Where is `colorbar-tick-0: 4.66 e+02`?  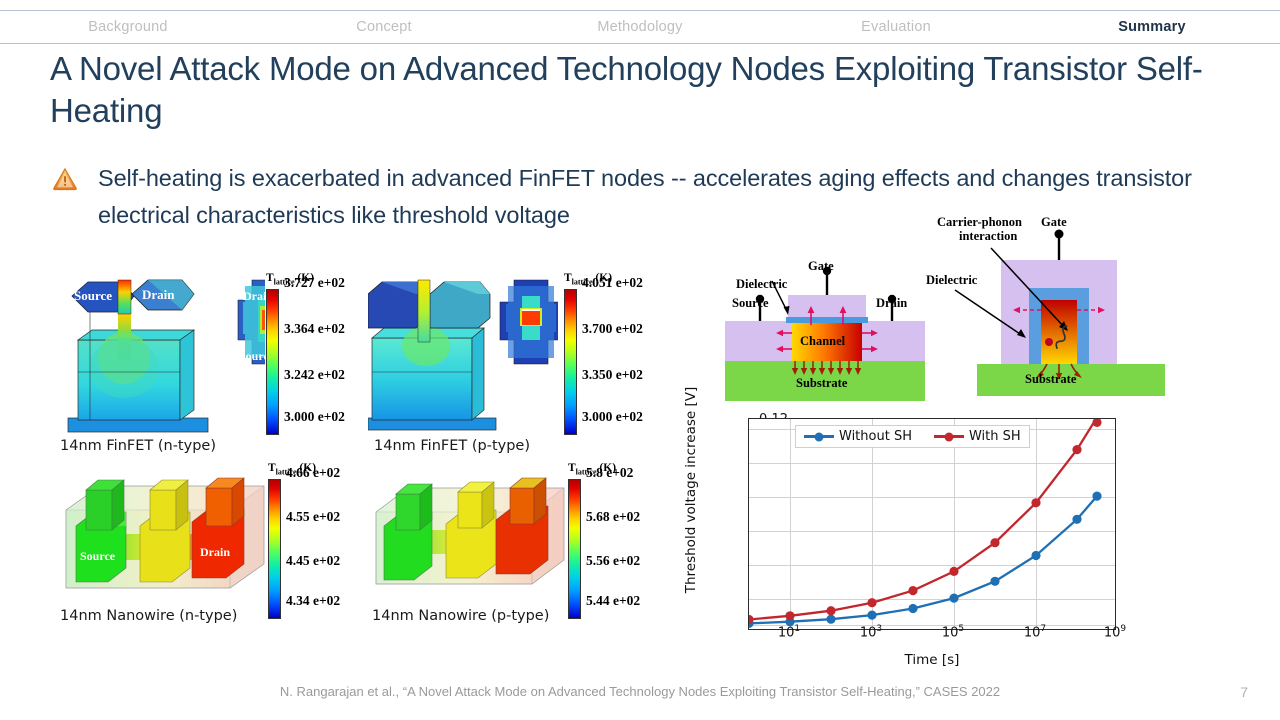
colorbar-tick-0: 4.66 e+02 is located at coordinates (313, 472).